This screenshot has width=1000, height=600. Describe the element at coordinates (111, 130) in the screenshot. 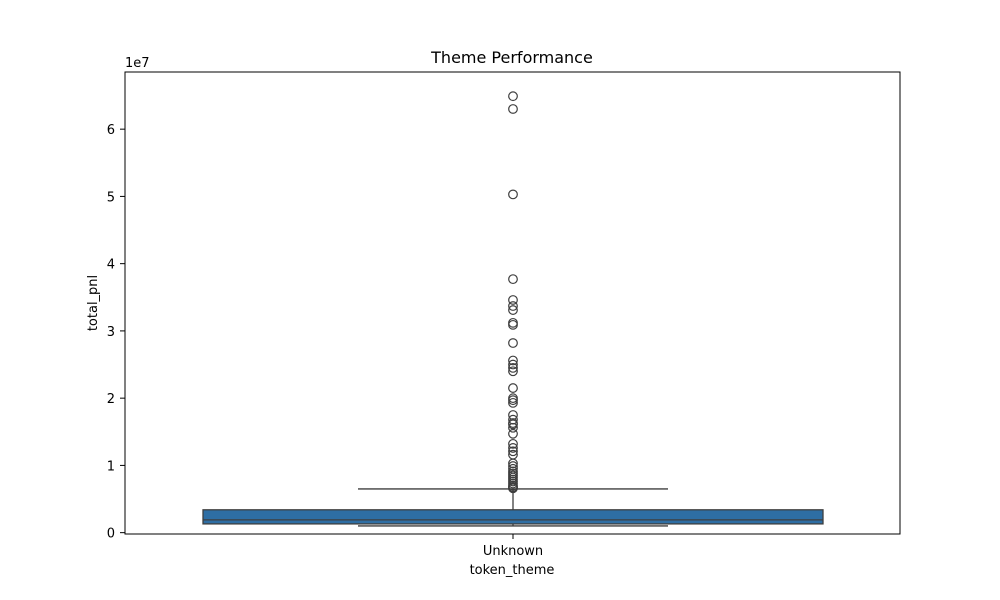

I see `y-tick-label: 6` at that location.